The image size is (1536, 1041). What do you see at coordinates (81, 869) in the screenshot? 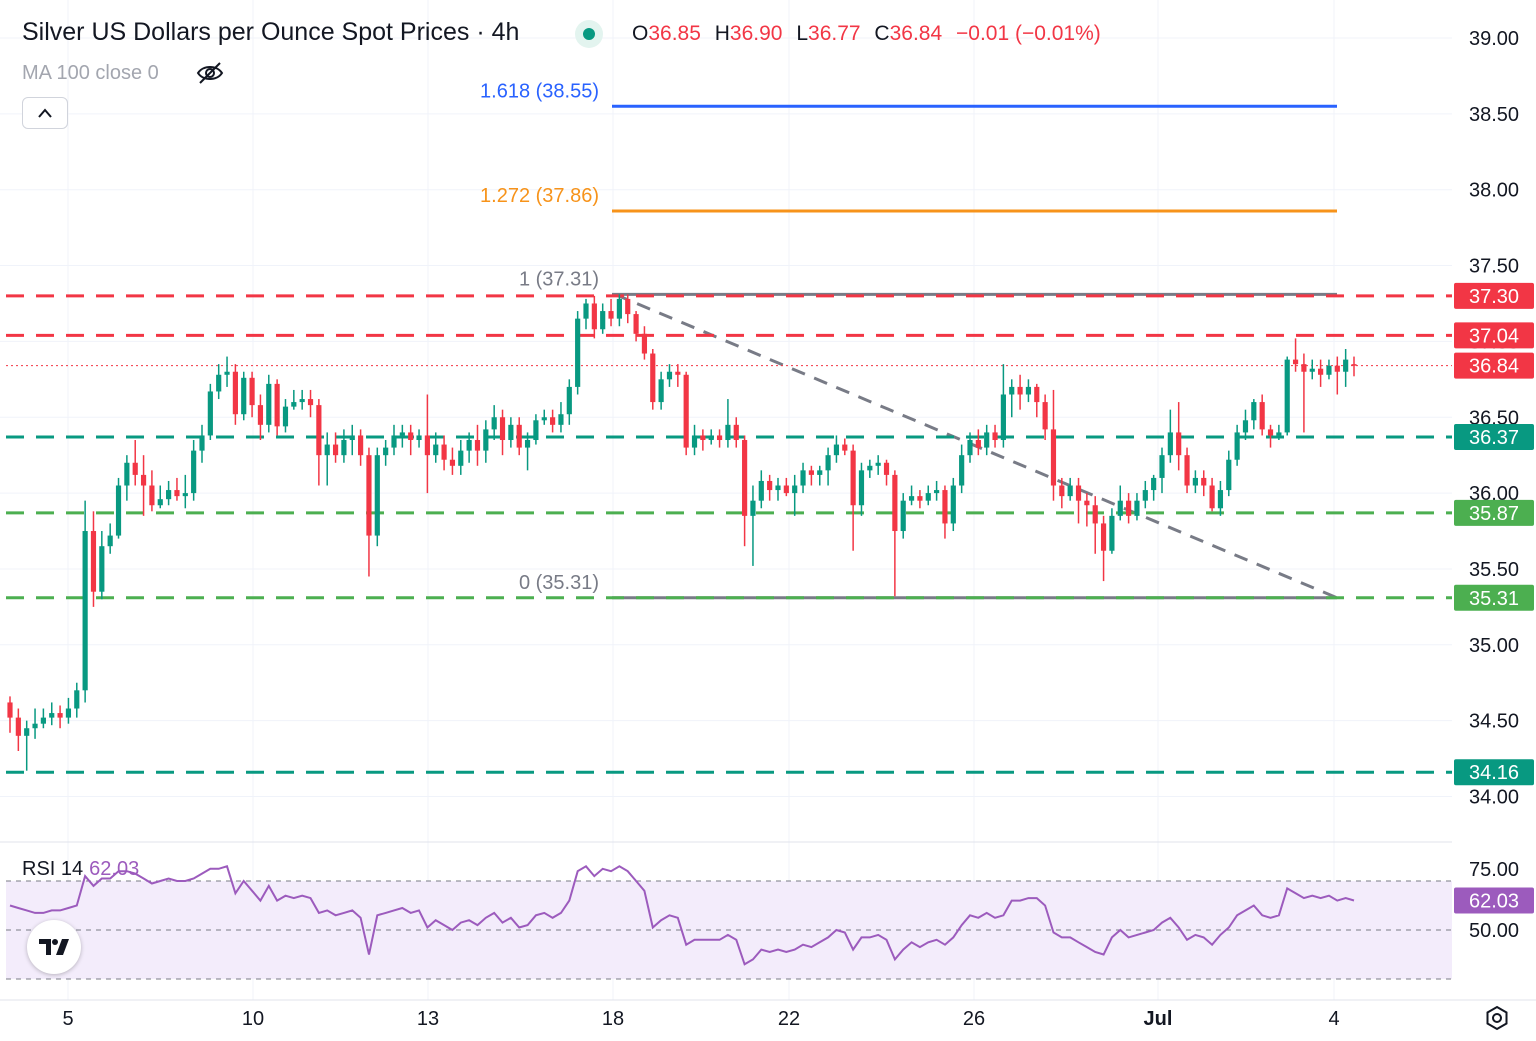
I see `rsi-legend: RSI 14 62.03` at bounding box center [81, 869].